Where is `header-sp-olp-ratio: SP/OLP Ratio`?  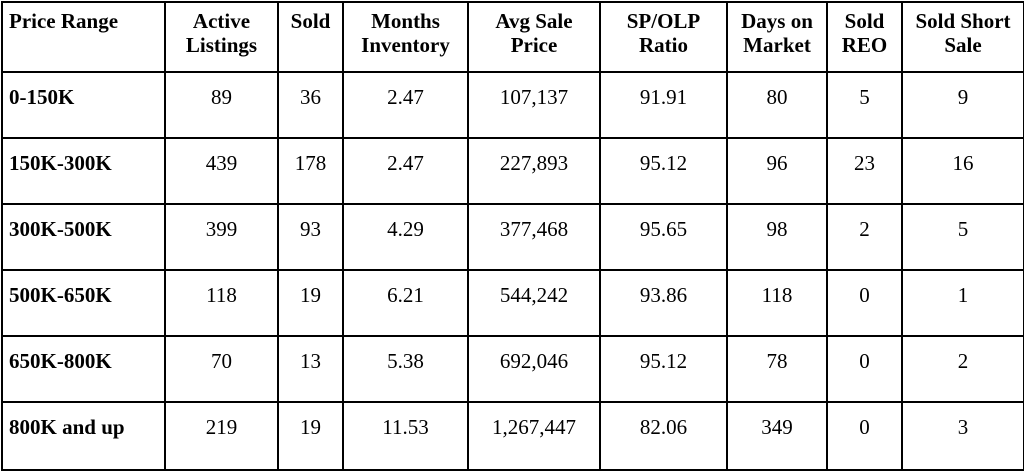 header-sp-olp-ratio: SP/OLP Ratio is located at coordinates (663, 37).